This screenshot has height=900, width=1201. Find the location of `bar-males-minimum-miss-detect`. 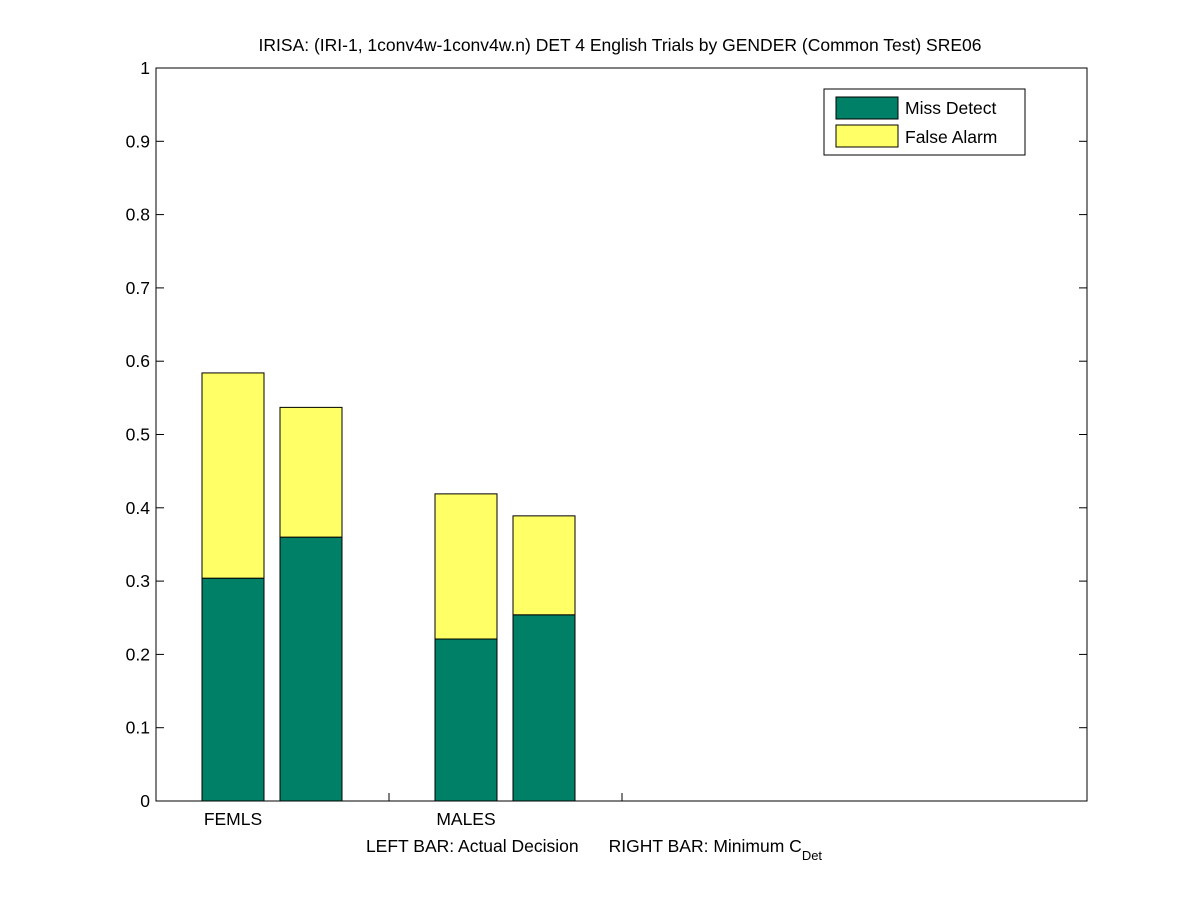

bar-males-minimum-miss-detect is located at coordinates (544, 708).